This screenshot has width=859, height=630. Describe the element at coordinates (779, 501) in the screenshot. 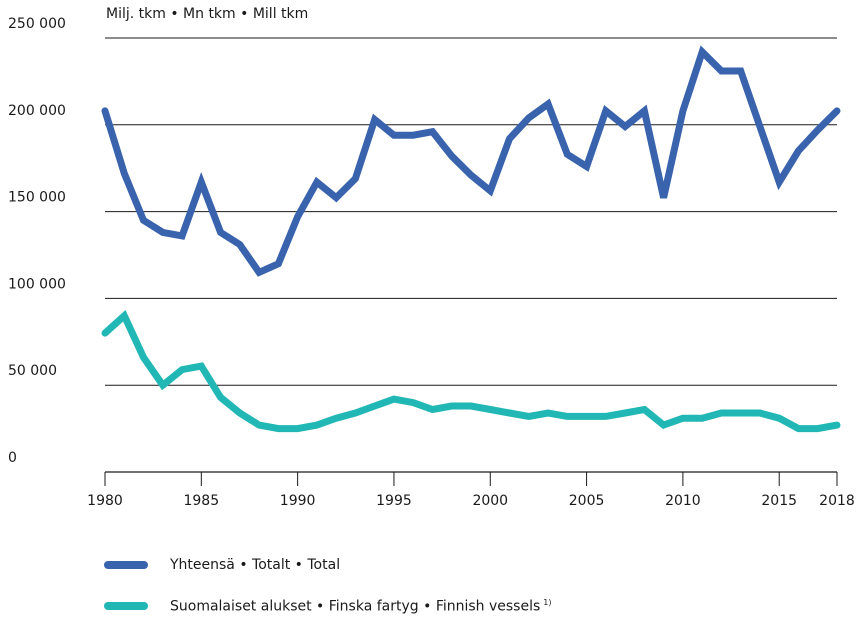

I see `x-tick-label: 2015` at that location.